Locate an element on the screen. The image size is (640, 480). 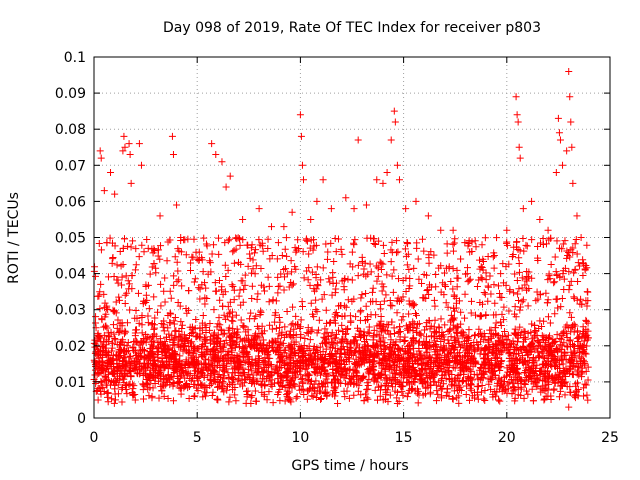
x-tick-label: 15 is located at coordinates (404, 438).